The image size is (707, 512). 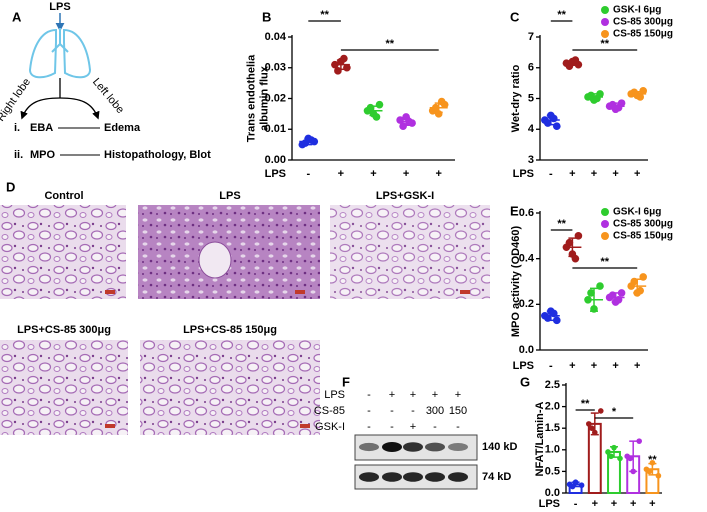 What do you see at coordinates (531, 98) in the screenshot?
I see `y-tick-label: 5` at bounding box center [531, 98].